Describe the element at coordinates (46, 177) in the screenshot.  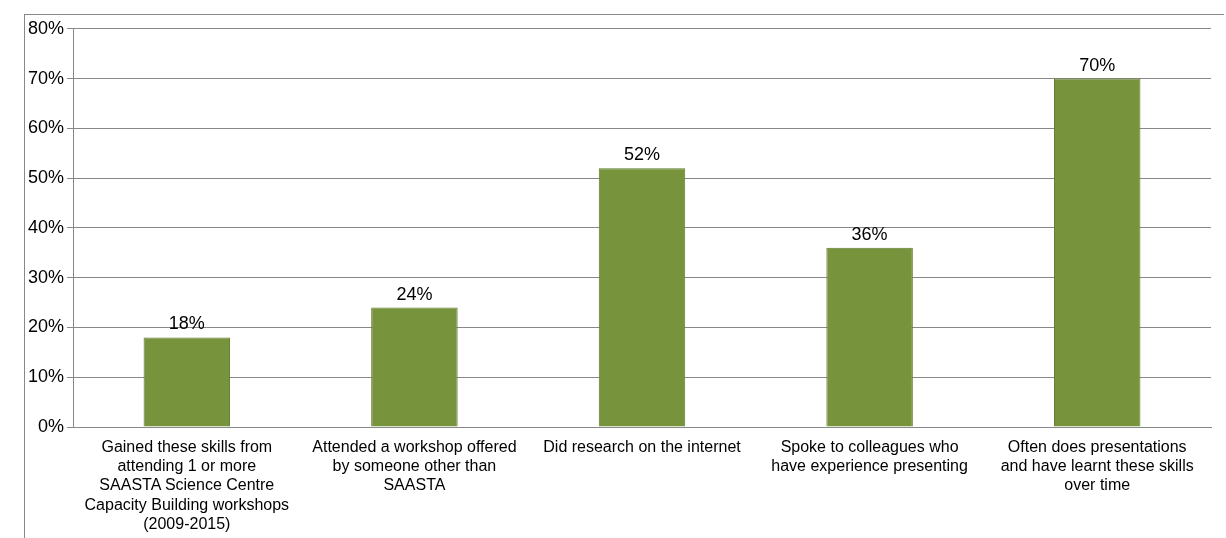
I see `y-tick-label: 50%` at that location.